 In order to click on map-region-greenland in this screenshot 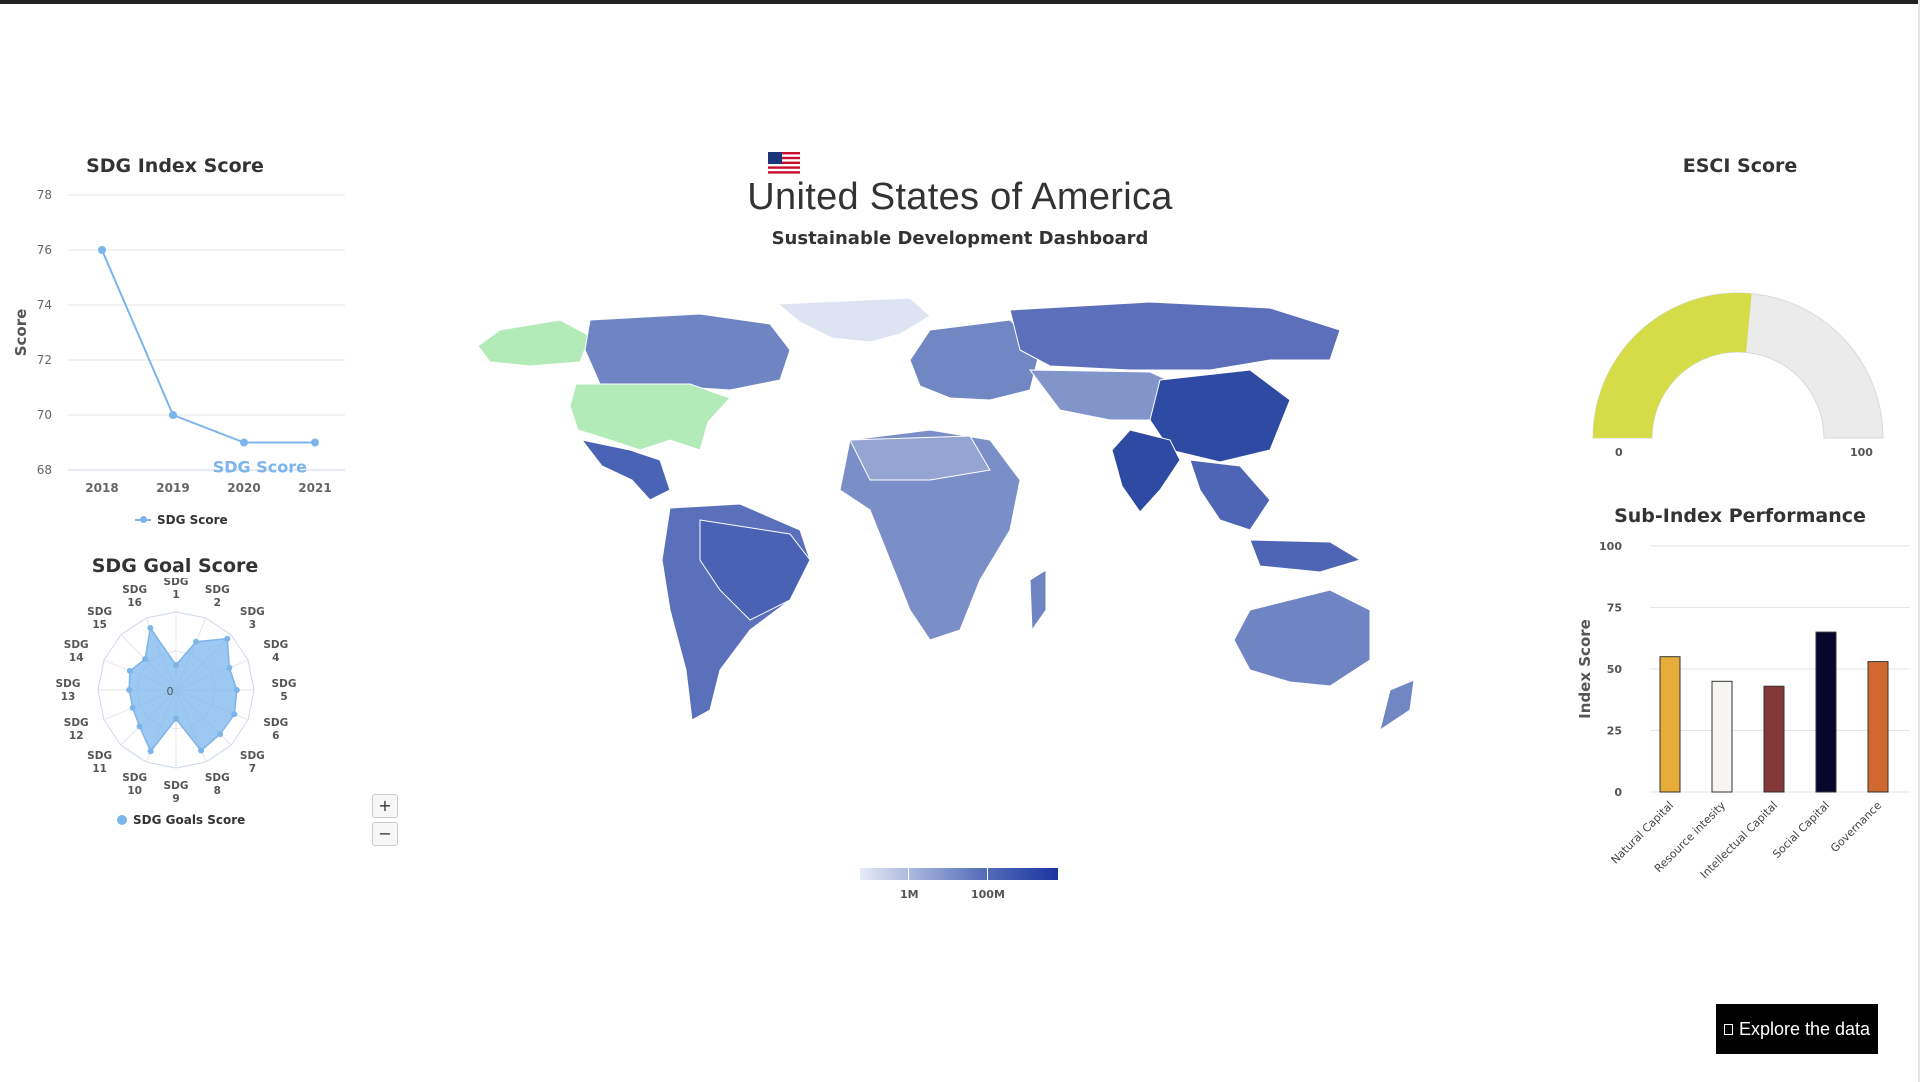, I will do `click(853, 320)`.